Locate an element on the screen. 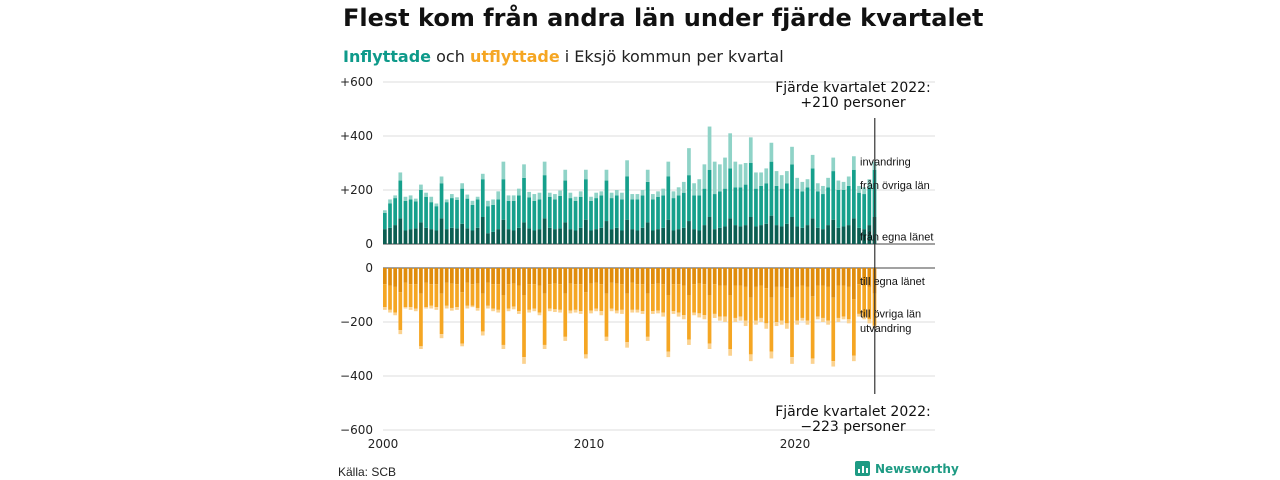  subtitle-in-word: Inflyttade is located at coordinates (387, 56).